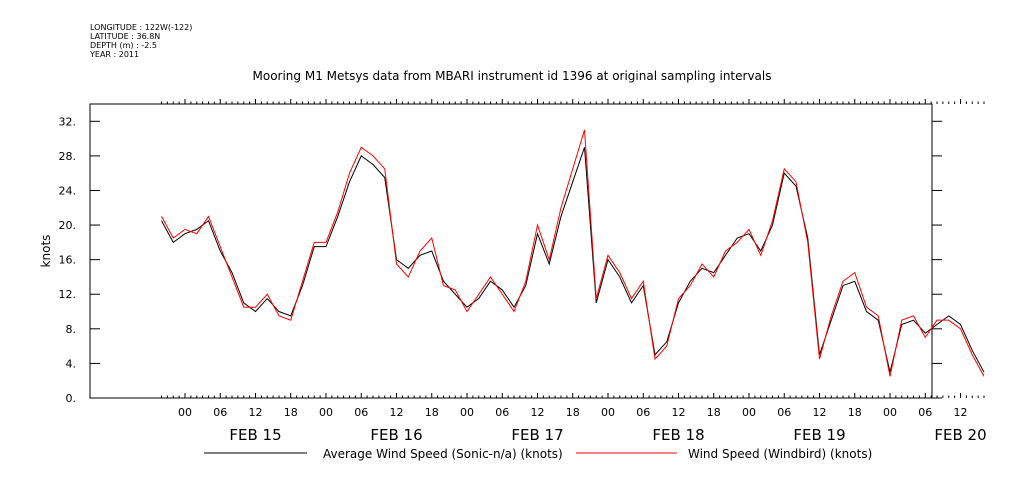 The width and height of the screenshot is (1009, 504). What do you see at coordinates (443, 454) in the screenshot?
I see `legend-label-average: Average Wind Speed (Sonic-n/a) (knots)` at bounding box center [443, 454].